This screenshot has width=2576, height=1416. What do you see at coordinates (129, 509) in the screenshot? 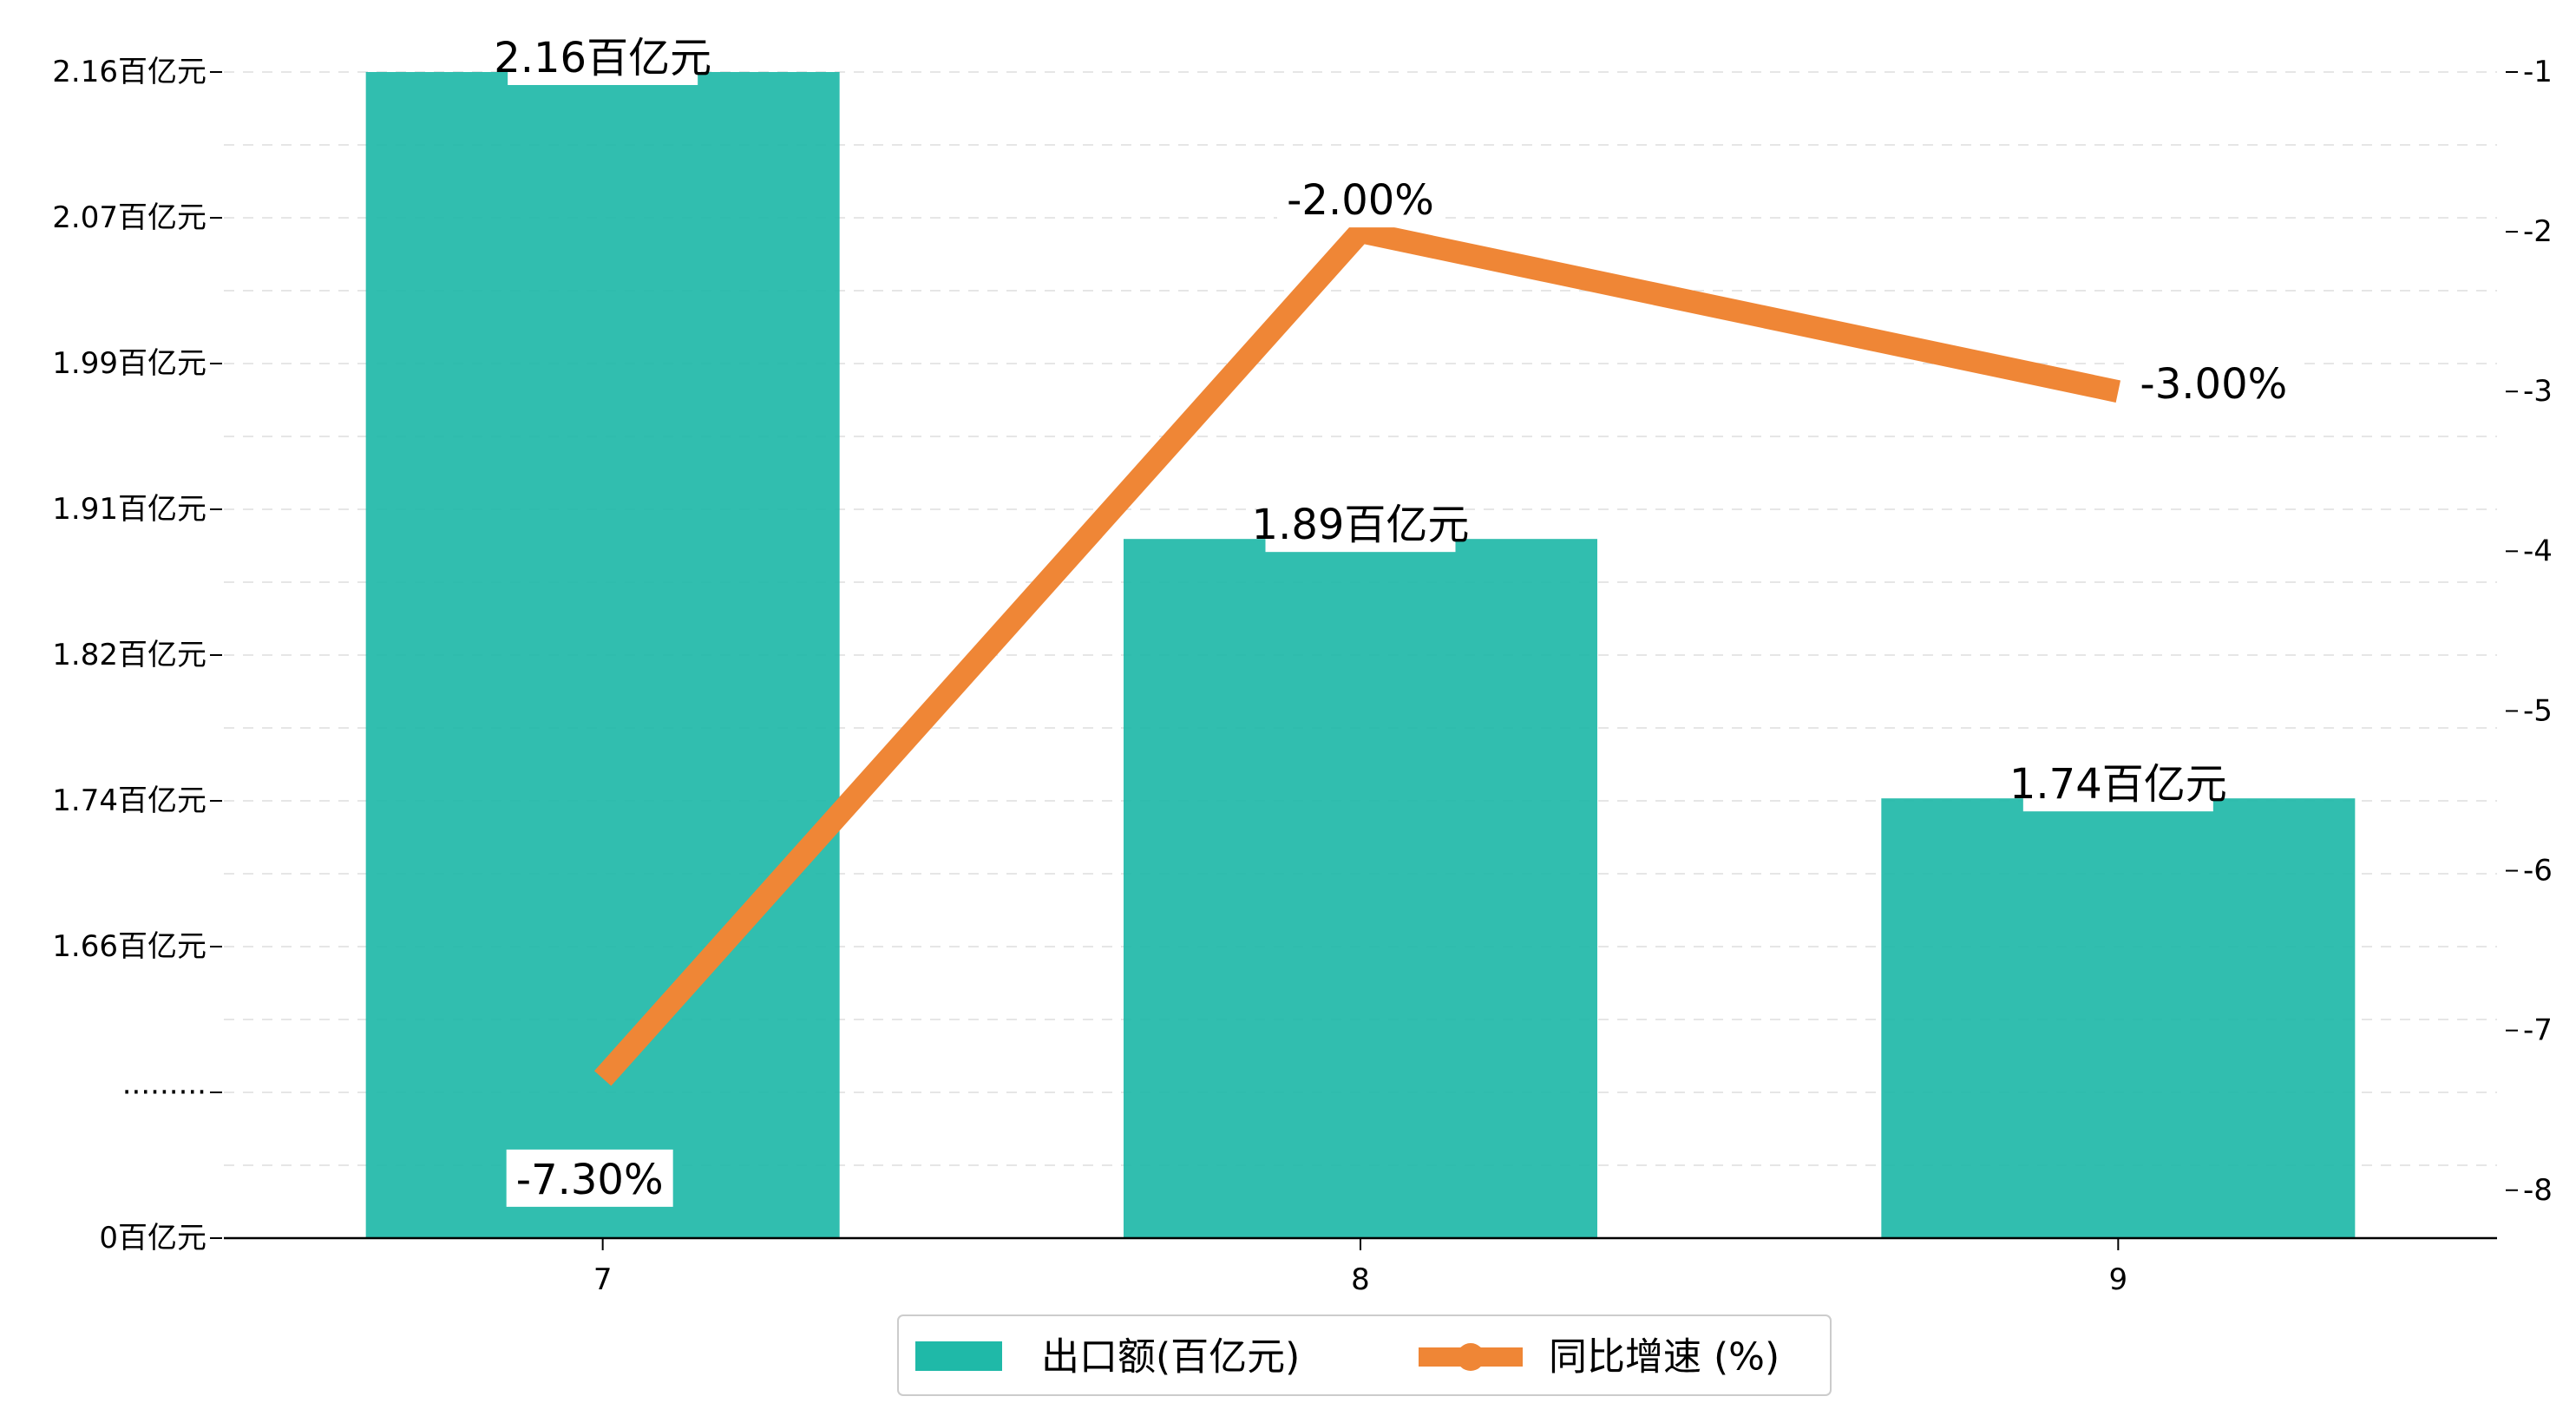
I see `left-tick-label: 1.91百亿元` at bounding box center [129, 509].